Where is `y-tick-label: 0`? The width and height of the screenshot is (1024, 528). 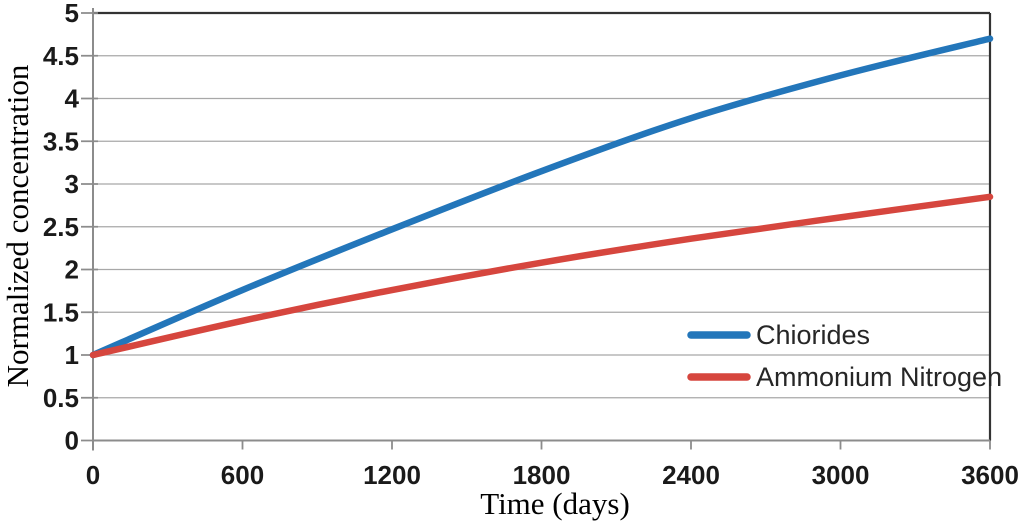
y-tick-label: 0 is located at coordinates (72, 441).